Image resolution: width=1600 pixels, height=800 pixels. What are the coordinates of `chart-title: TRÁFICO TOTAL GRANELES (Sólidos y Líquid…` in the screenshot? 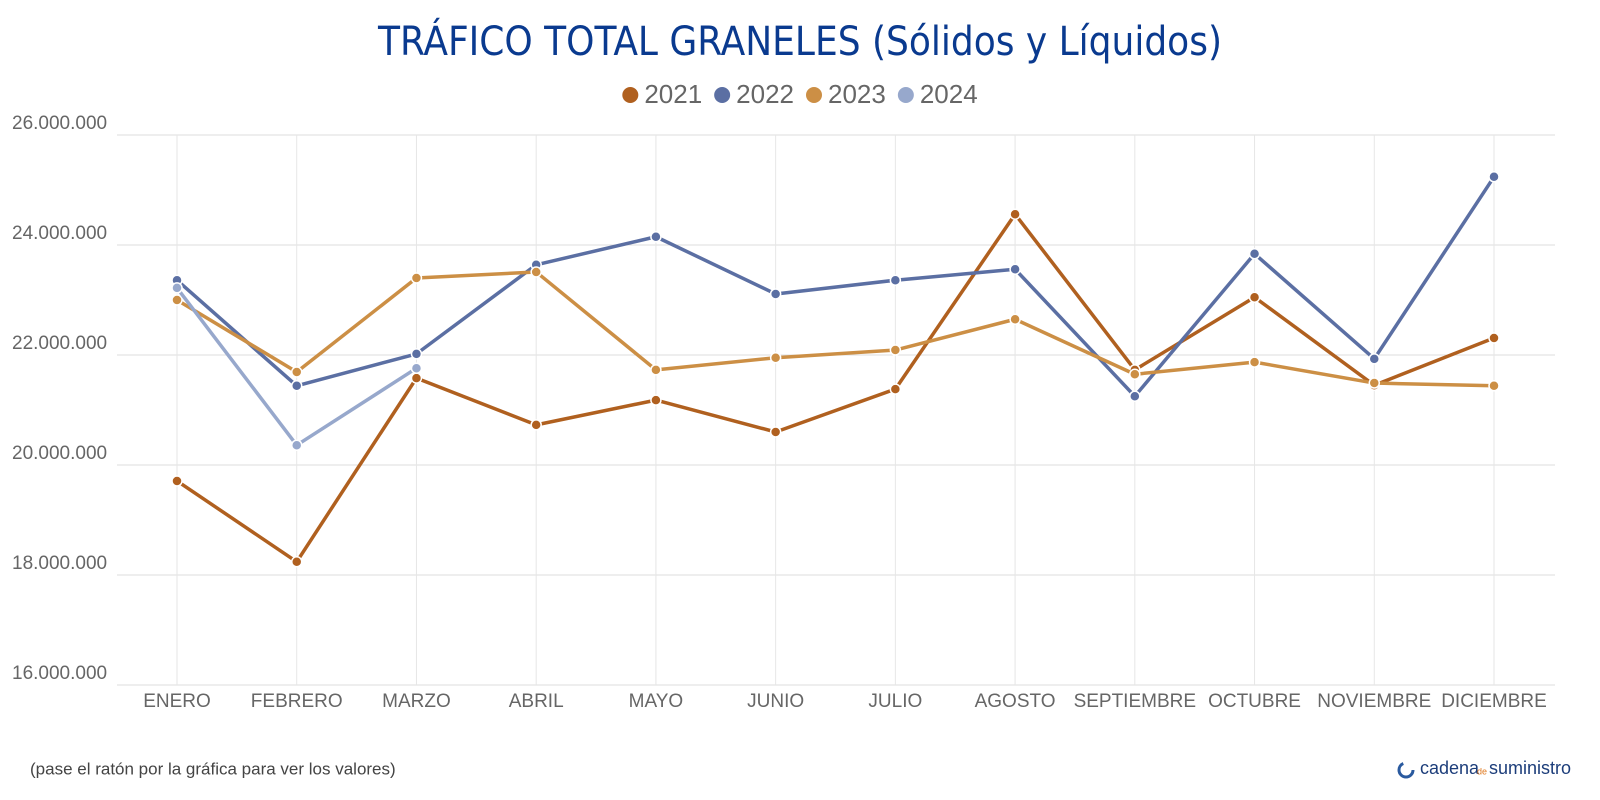 It's located at (799, 41).